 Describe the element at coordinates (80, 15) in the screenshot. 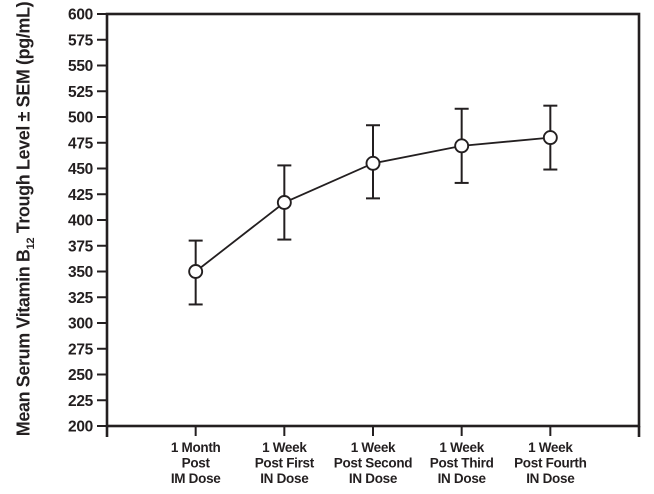

I see `y-tick-label: 600` at that location.